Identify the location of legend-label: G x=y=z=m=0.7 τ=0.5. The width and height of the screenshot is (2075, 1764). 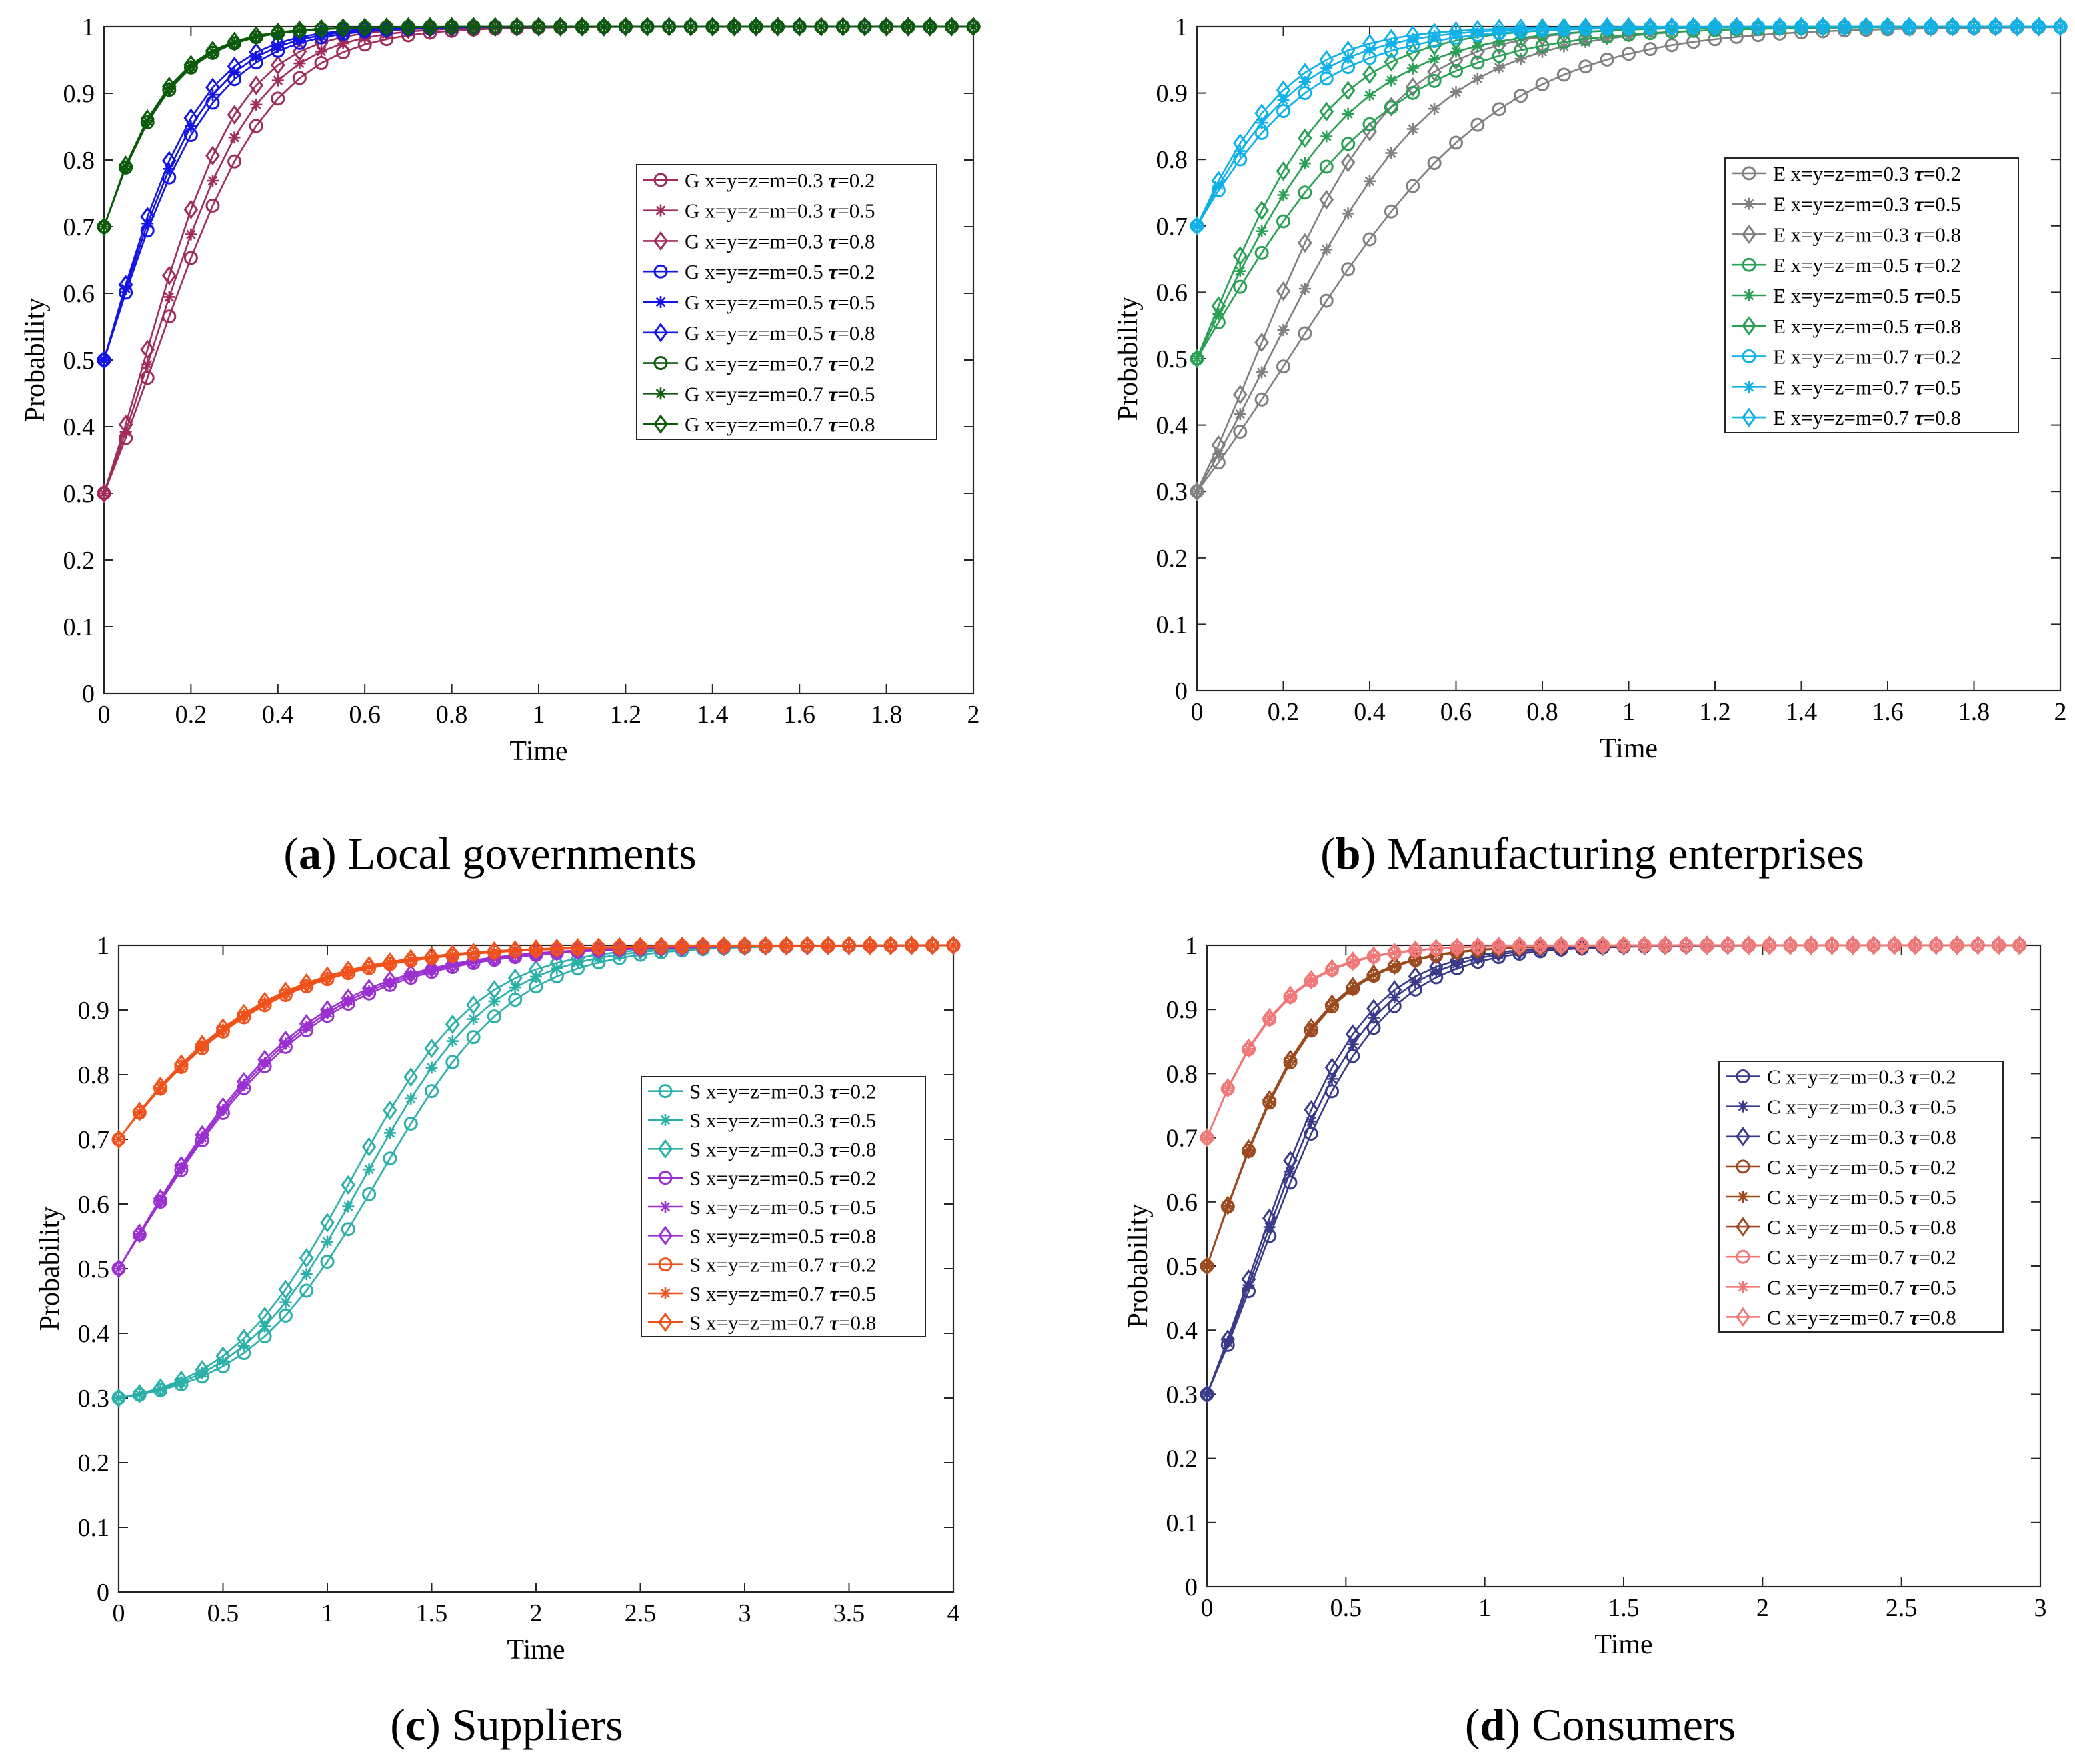
(780, 393).